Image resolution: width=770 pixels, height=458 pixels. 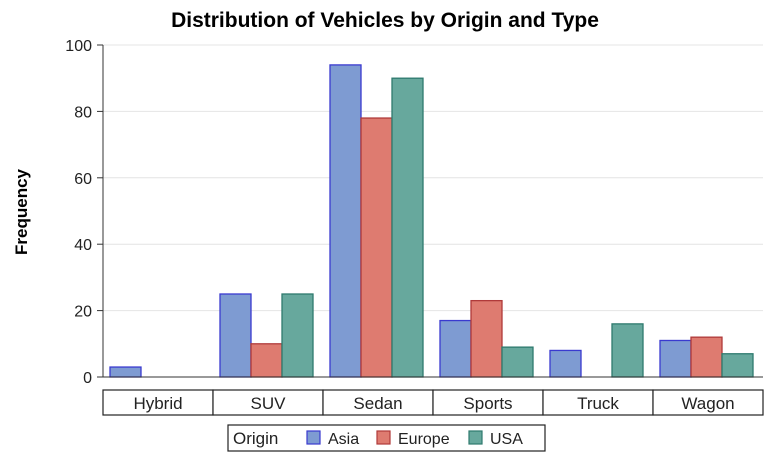 What do you see at coordinates (706, 357) in the screenshot?
I see `bar-europe-wagon` at bounding box center [706, 357].